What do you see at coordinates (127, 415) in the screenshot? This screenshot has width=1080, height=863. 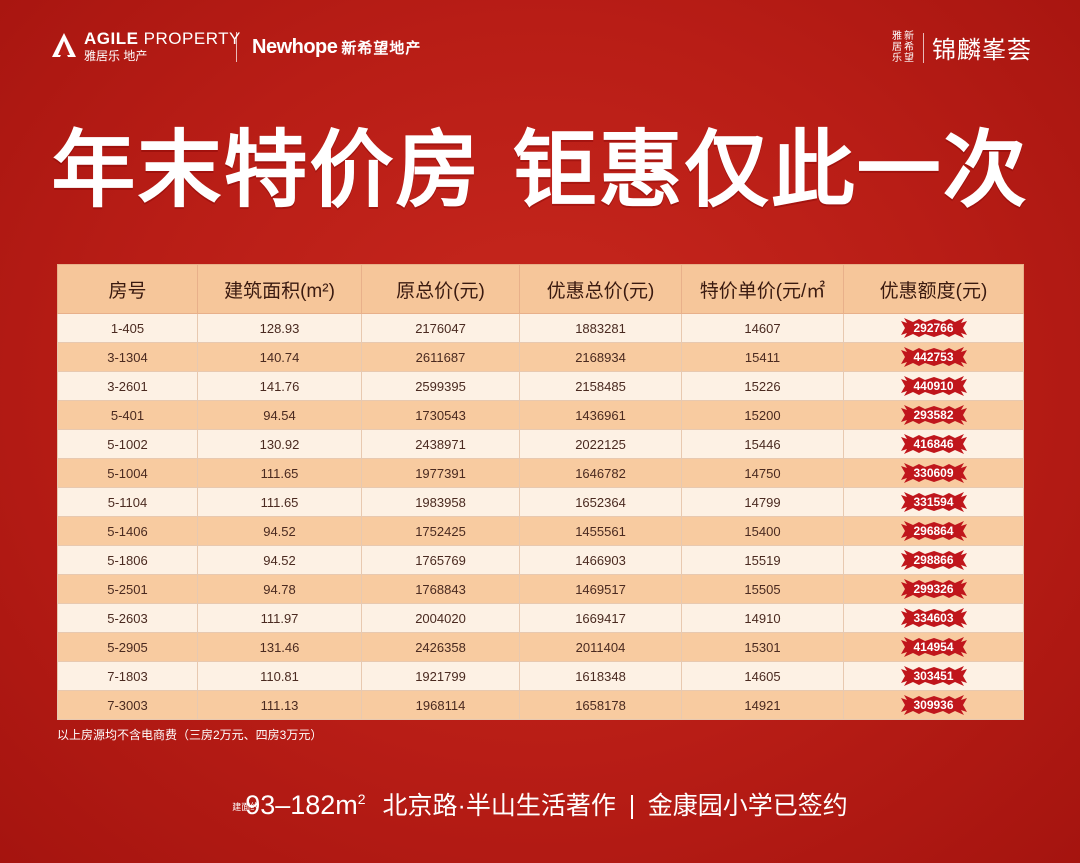 I see `unit-cell: 5-401` at bounding box center [127, 415].